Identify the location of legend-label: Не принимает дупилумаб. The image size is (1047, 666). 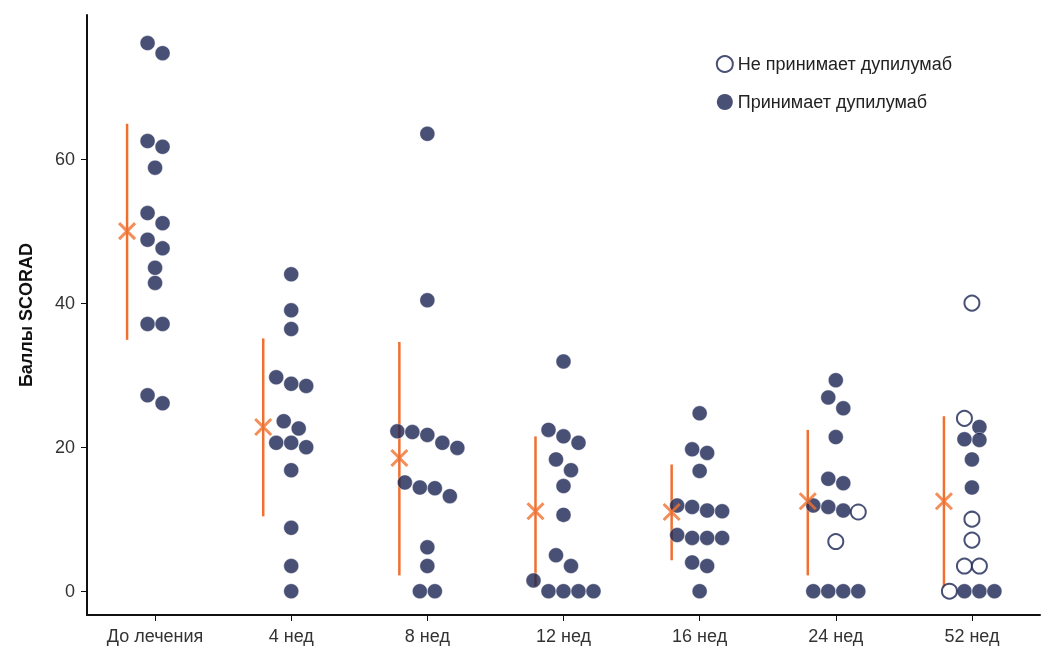
(845, 64).